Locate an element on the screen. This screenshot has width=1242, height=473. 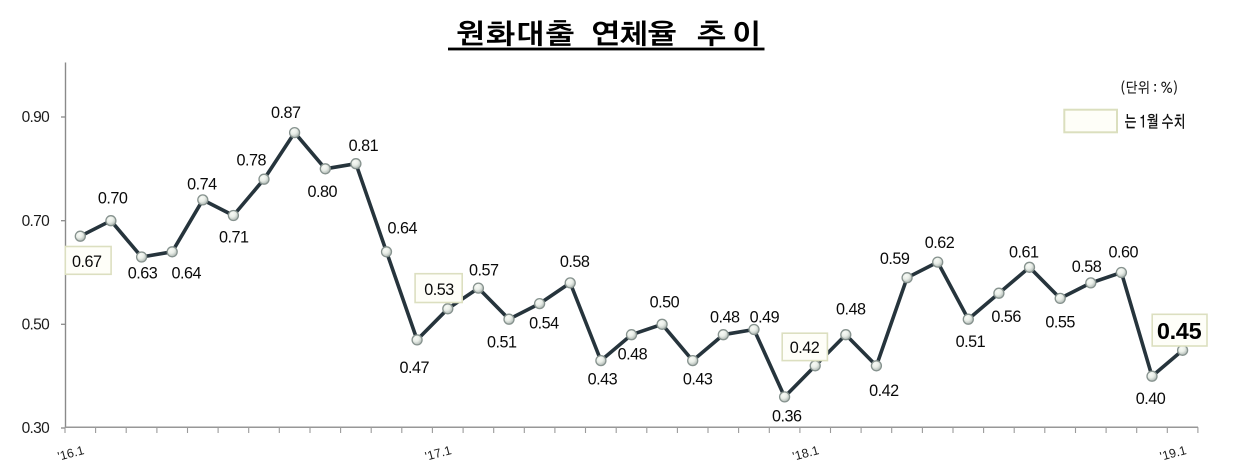
svg-text: 0.62 is located at coordinates (940, 243).